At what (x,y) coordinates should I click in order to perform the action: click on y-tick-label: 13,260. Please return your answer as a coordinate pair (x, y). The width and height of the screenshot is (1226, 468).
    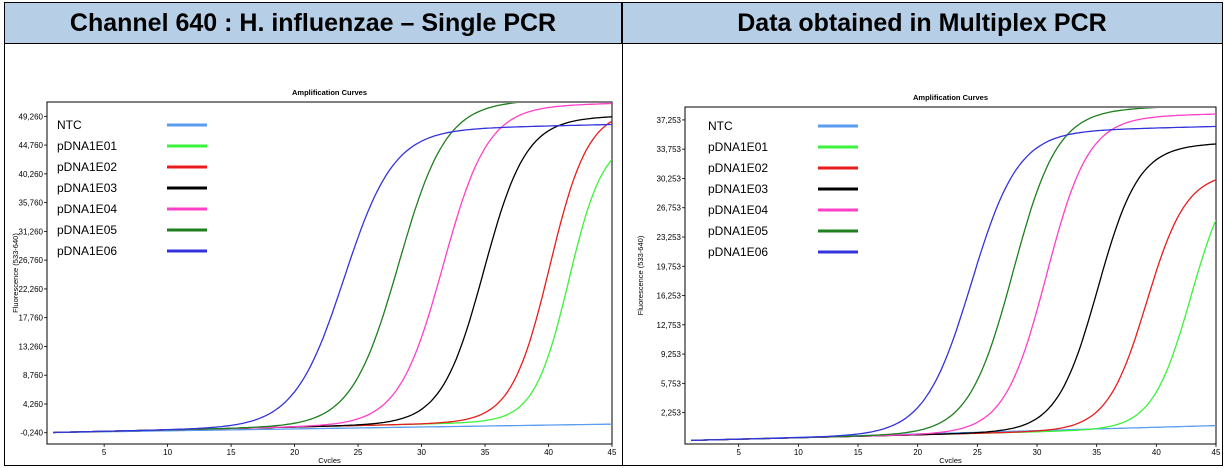
    Looking at the image, I should click on (31, 346).